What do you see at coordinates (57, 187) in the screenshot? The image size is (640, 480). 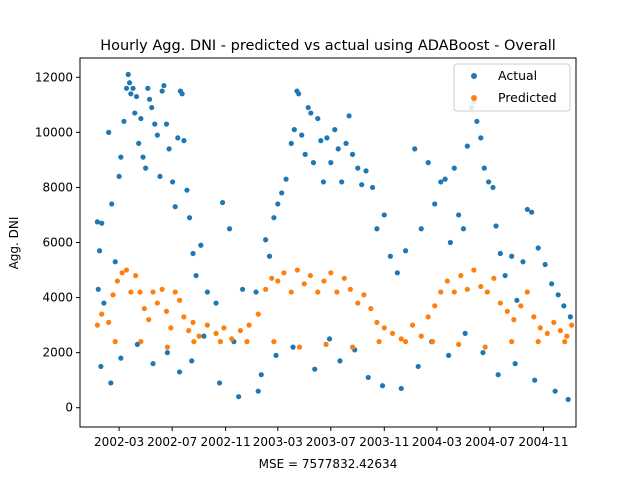 I see `y-tick-label: 8000` at bounding box center [57, 187].